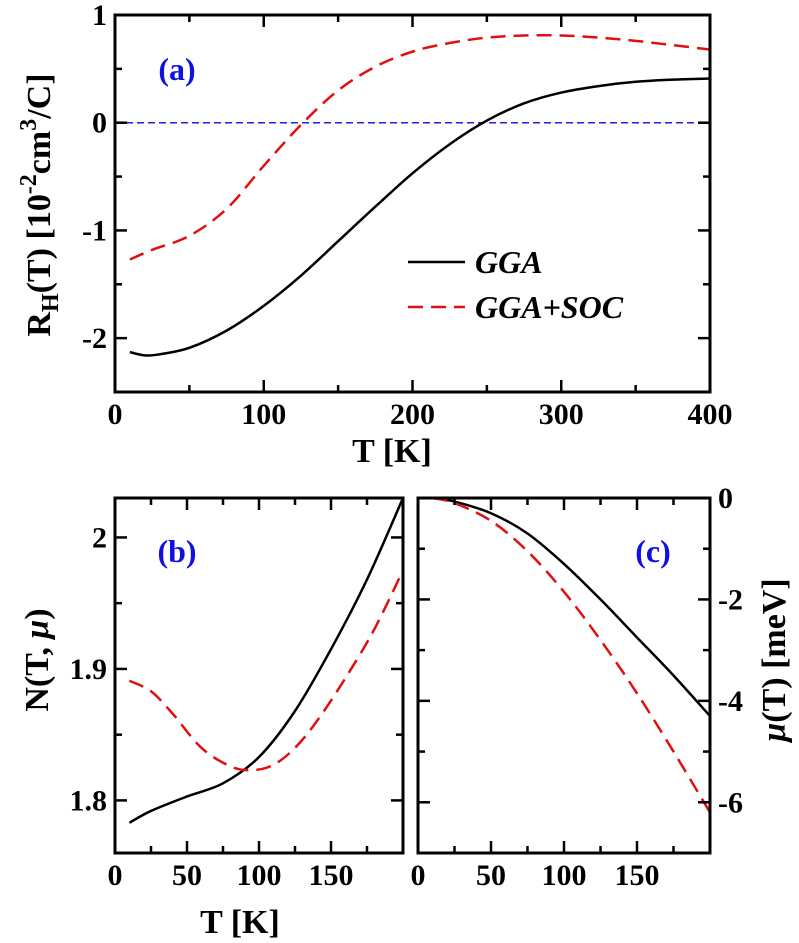 This screenshot has width=799, height=943. I want to click on panel-b-series-gga-line, so click(265, 661).